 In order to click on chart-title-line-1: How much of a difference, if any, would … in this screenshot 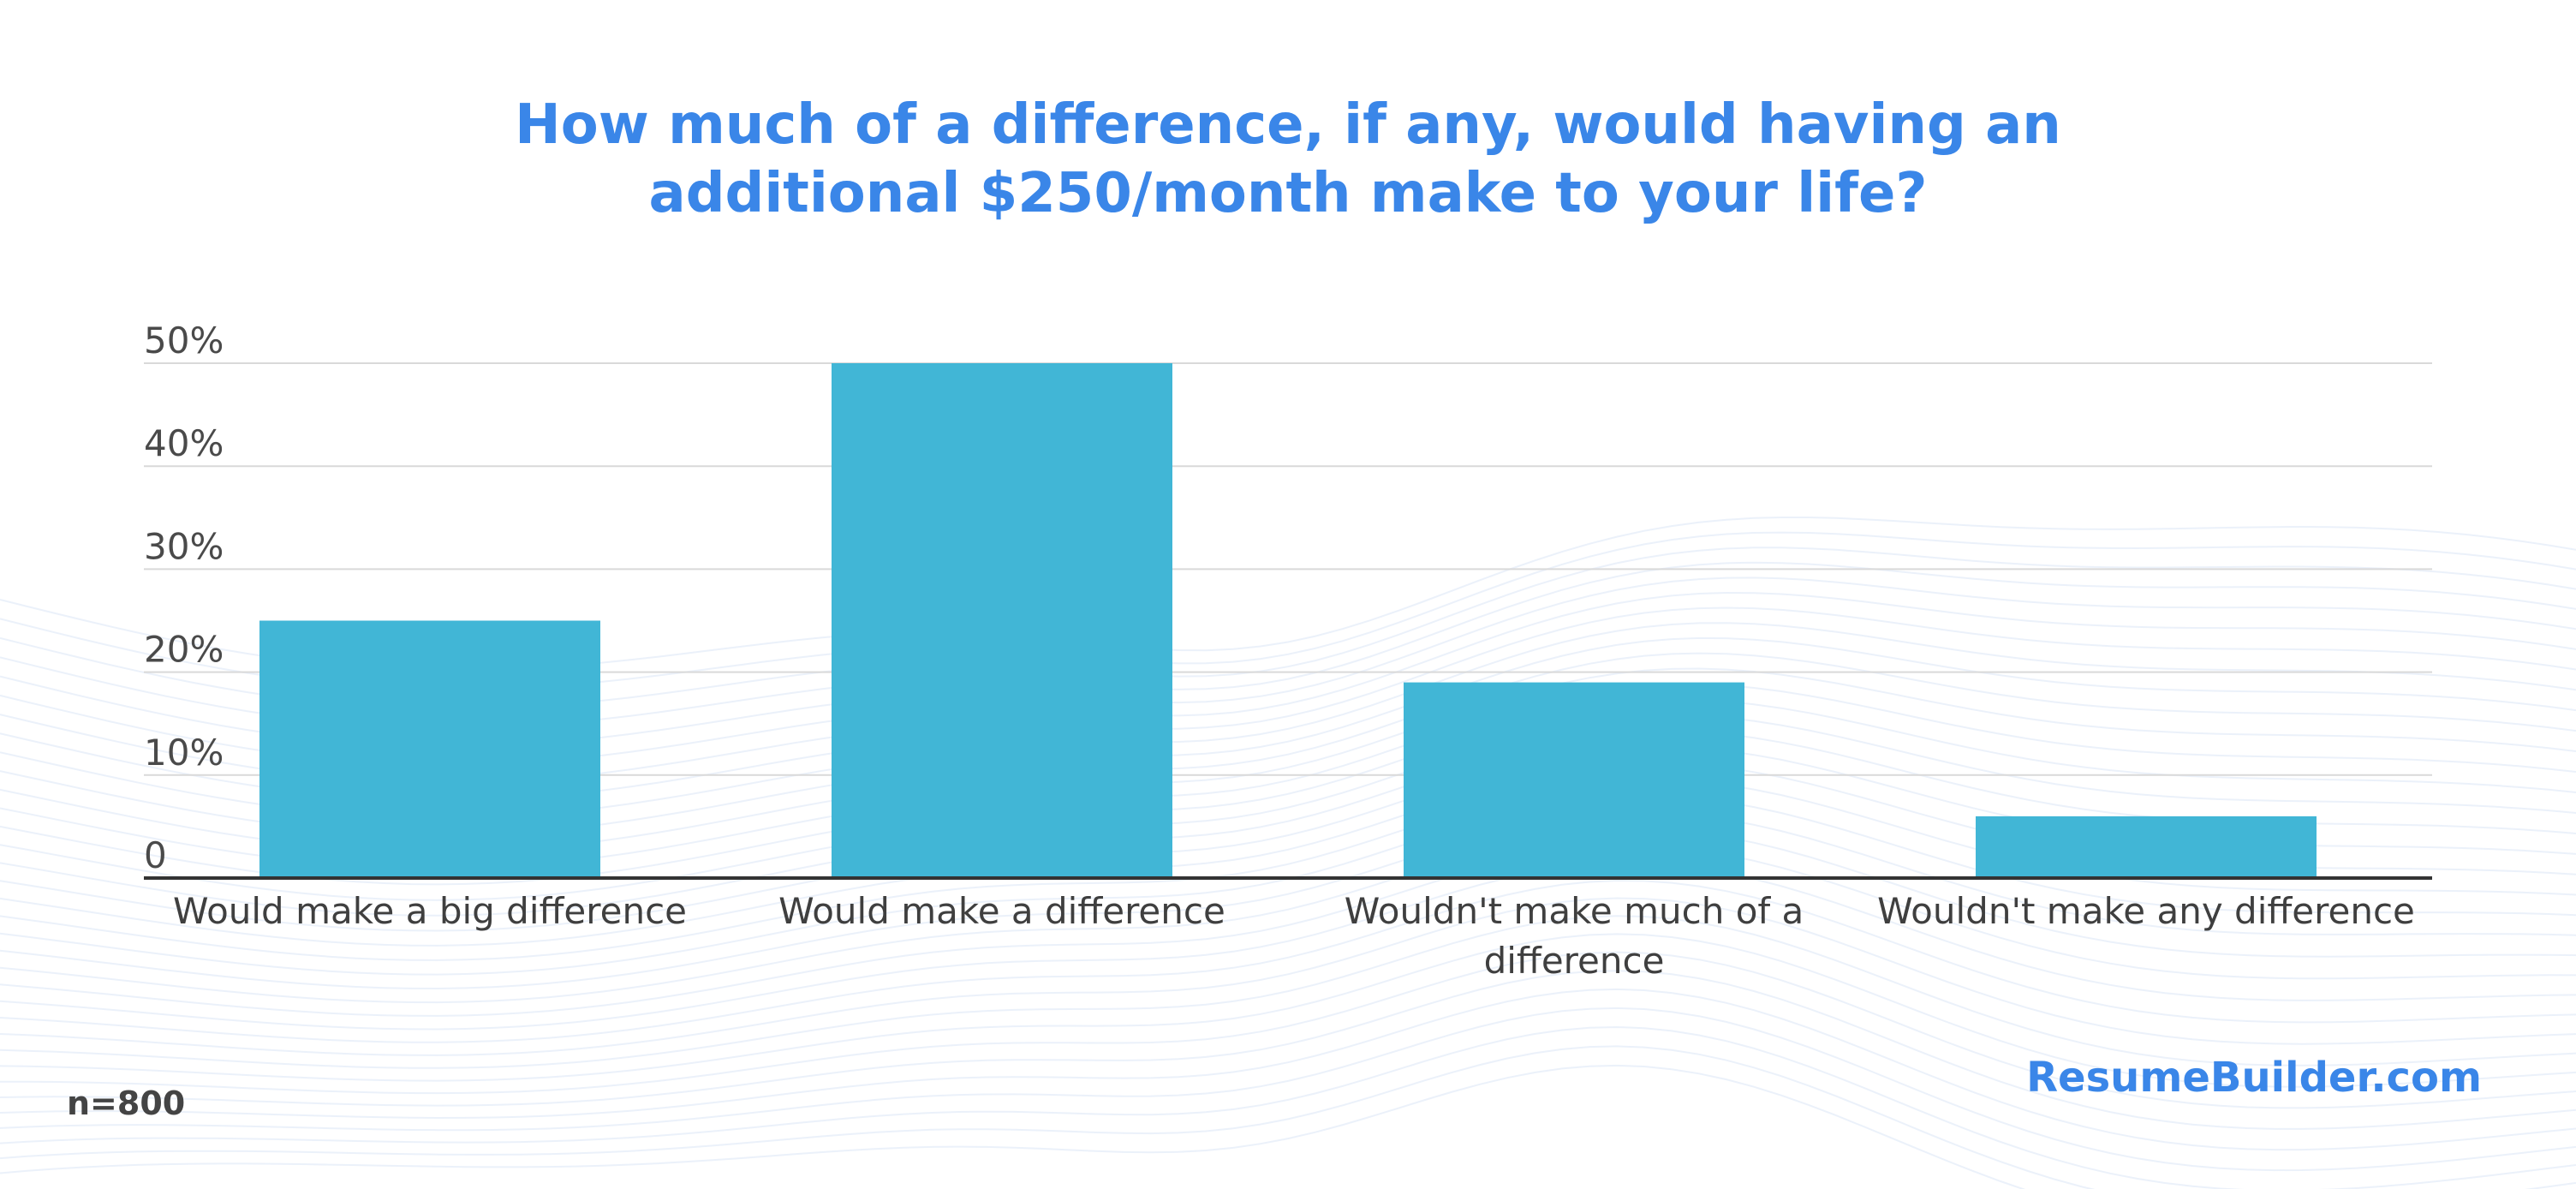, I will do `click(1288, 125)`.